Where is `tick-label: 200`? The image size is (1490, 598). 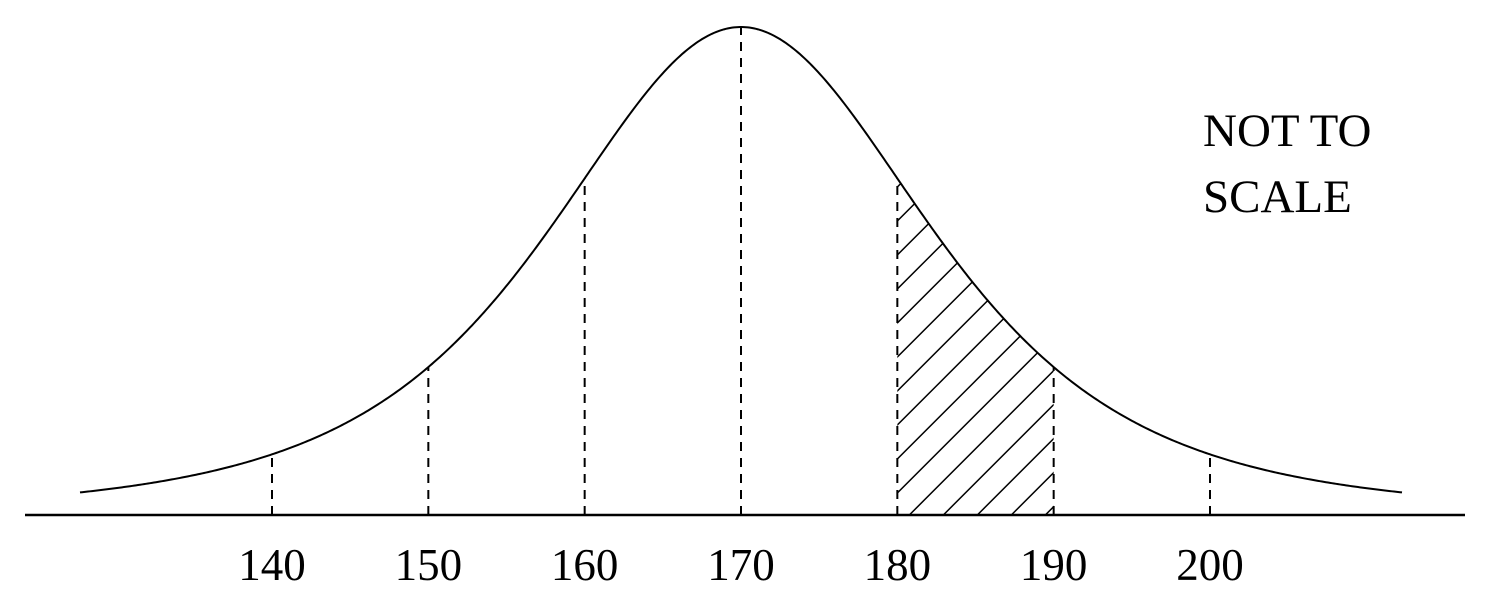 tick-label: 200 is located at coordinates (1210, 565).